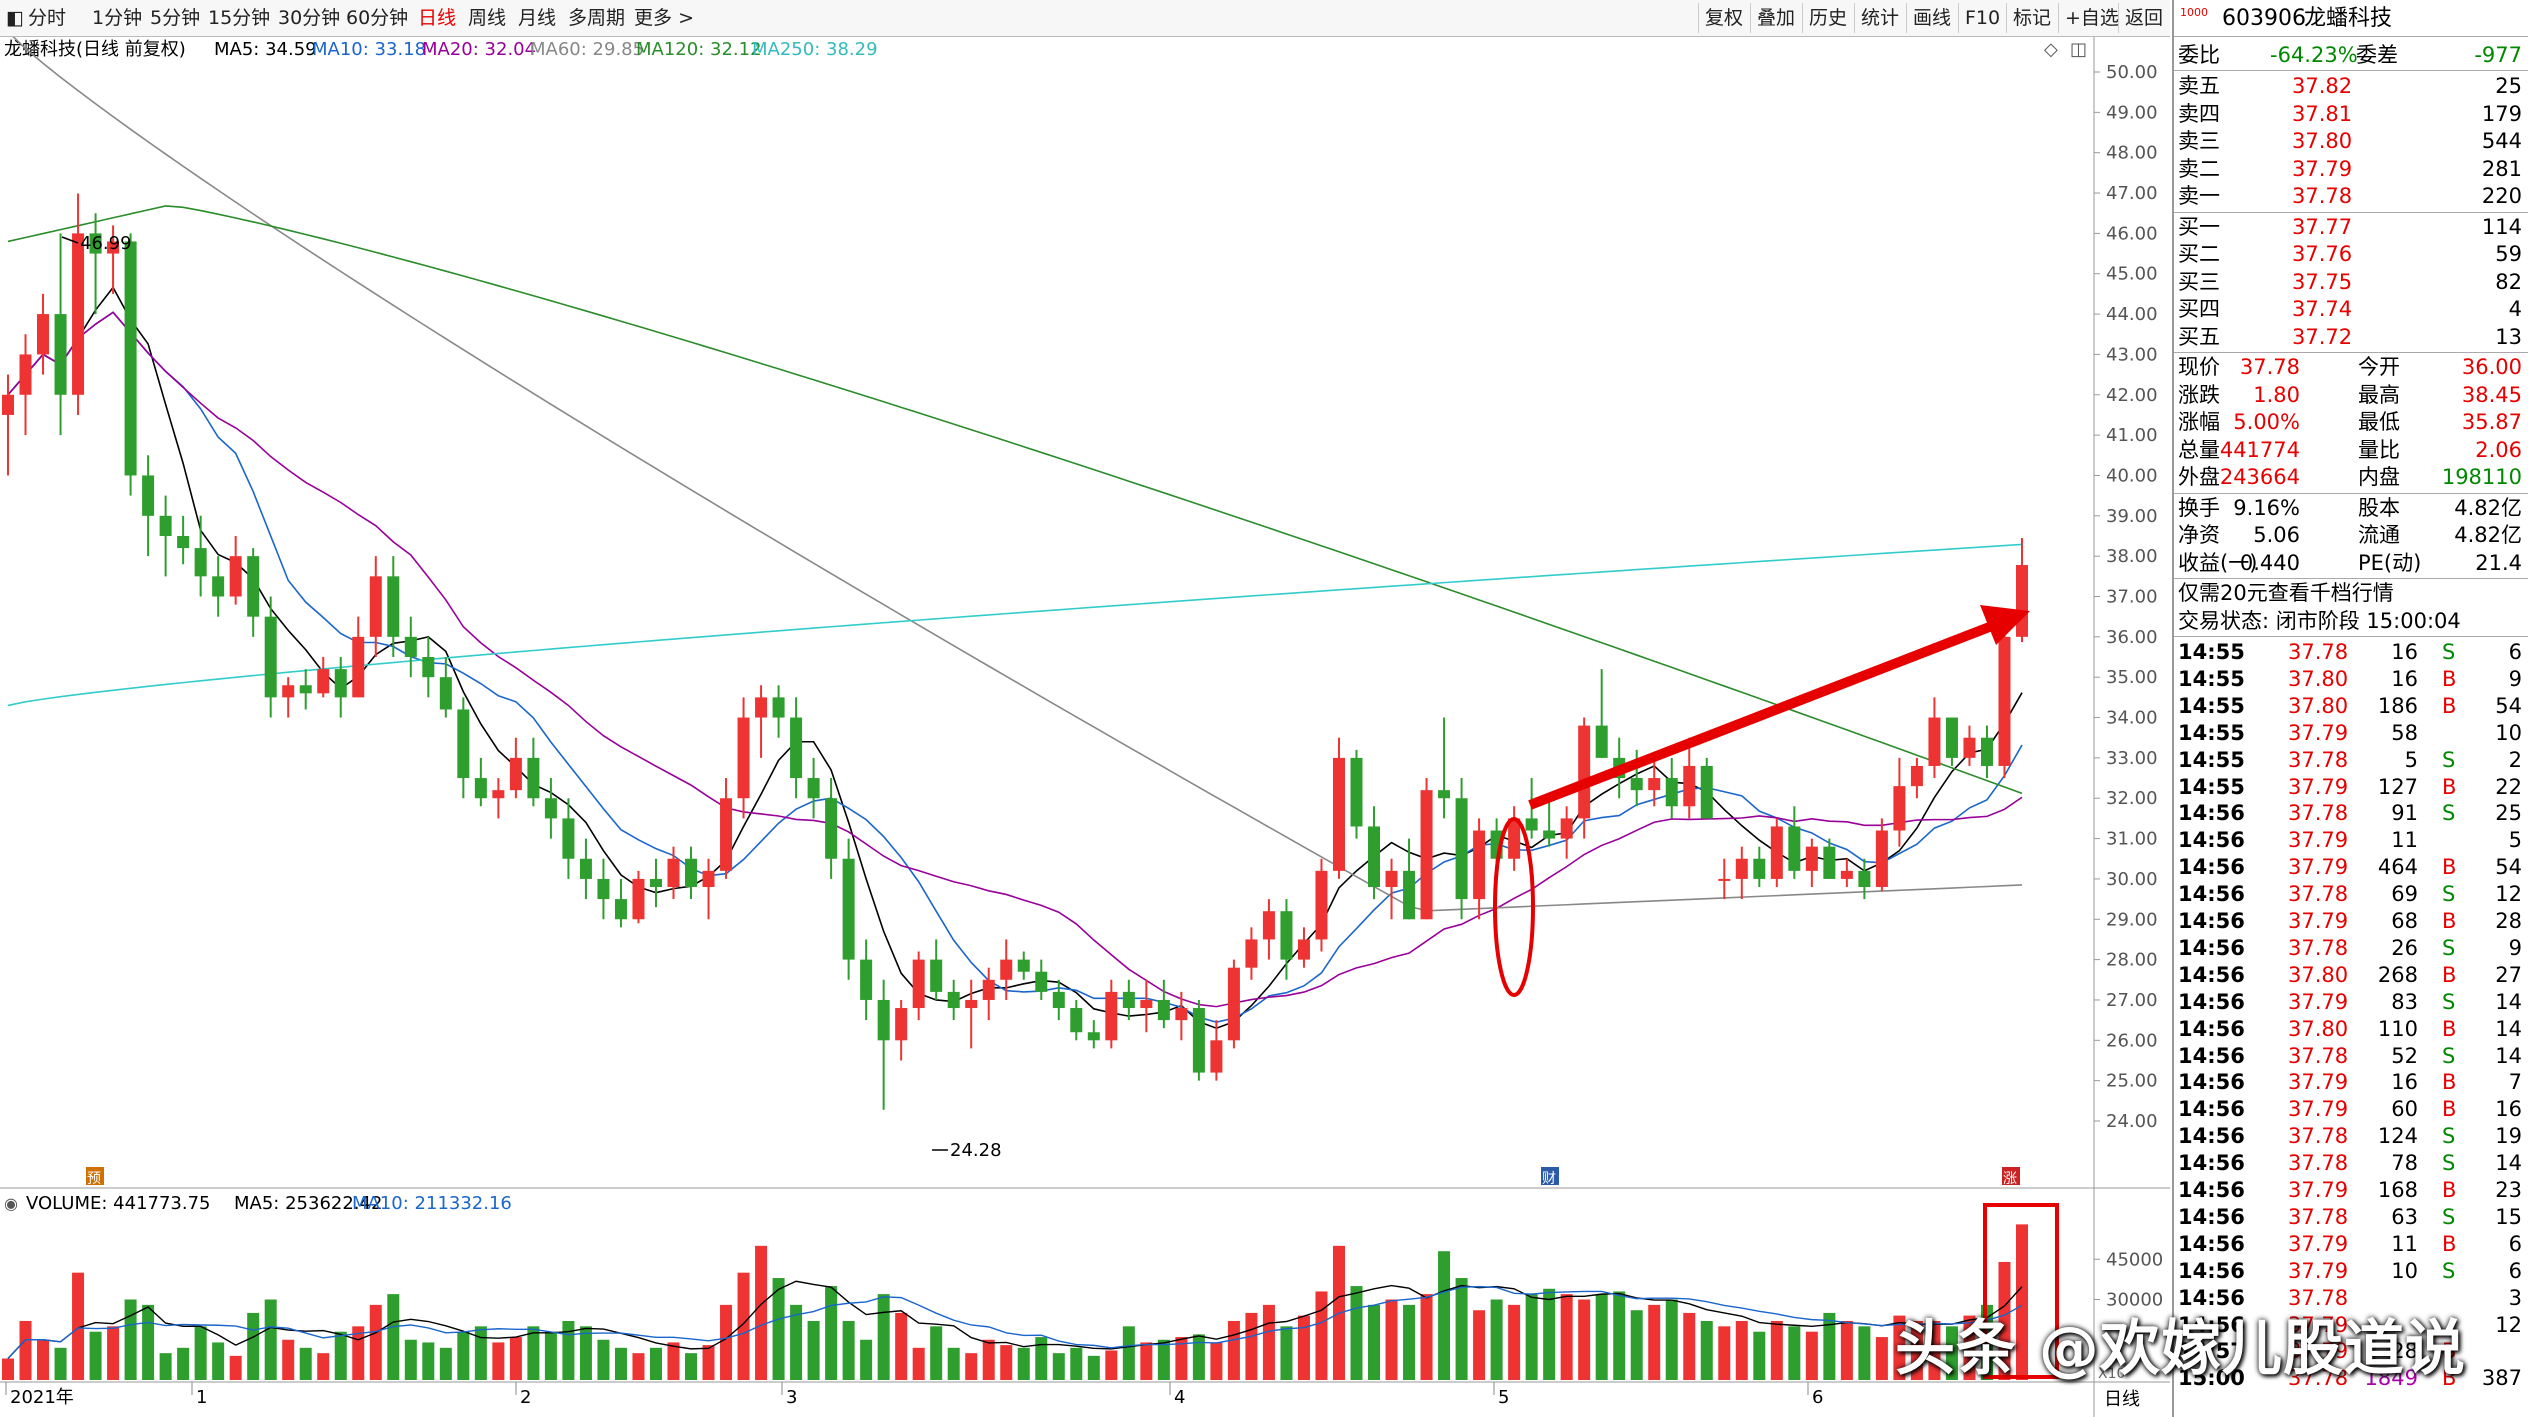 The image size is (2528, 1417). Describe the element at coordinates (2350, 422) in the screenshot. I see `stat-row: 涨幅 5.00% 最低 35.87` at that location.